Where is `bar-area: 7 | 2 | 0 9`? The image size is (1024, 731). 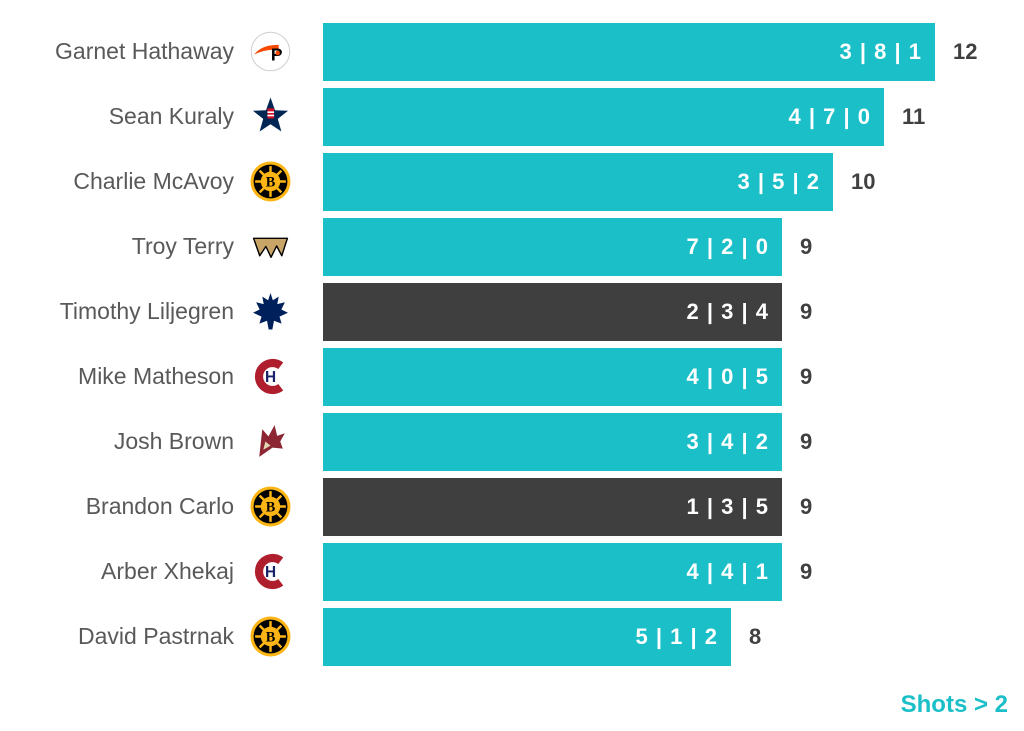
bar-area: 7 | 2 | 0 9 is located at coordinates (568, 246).